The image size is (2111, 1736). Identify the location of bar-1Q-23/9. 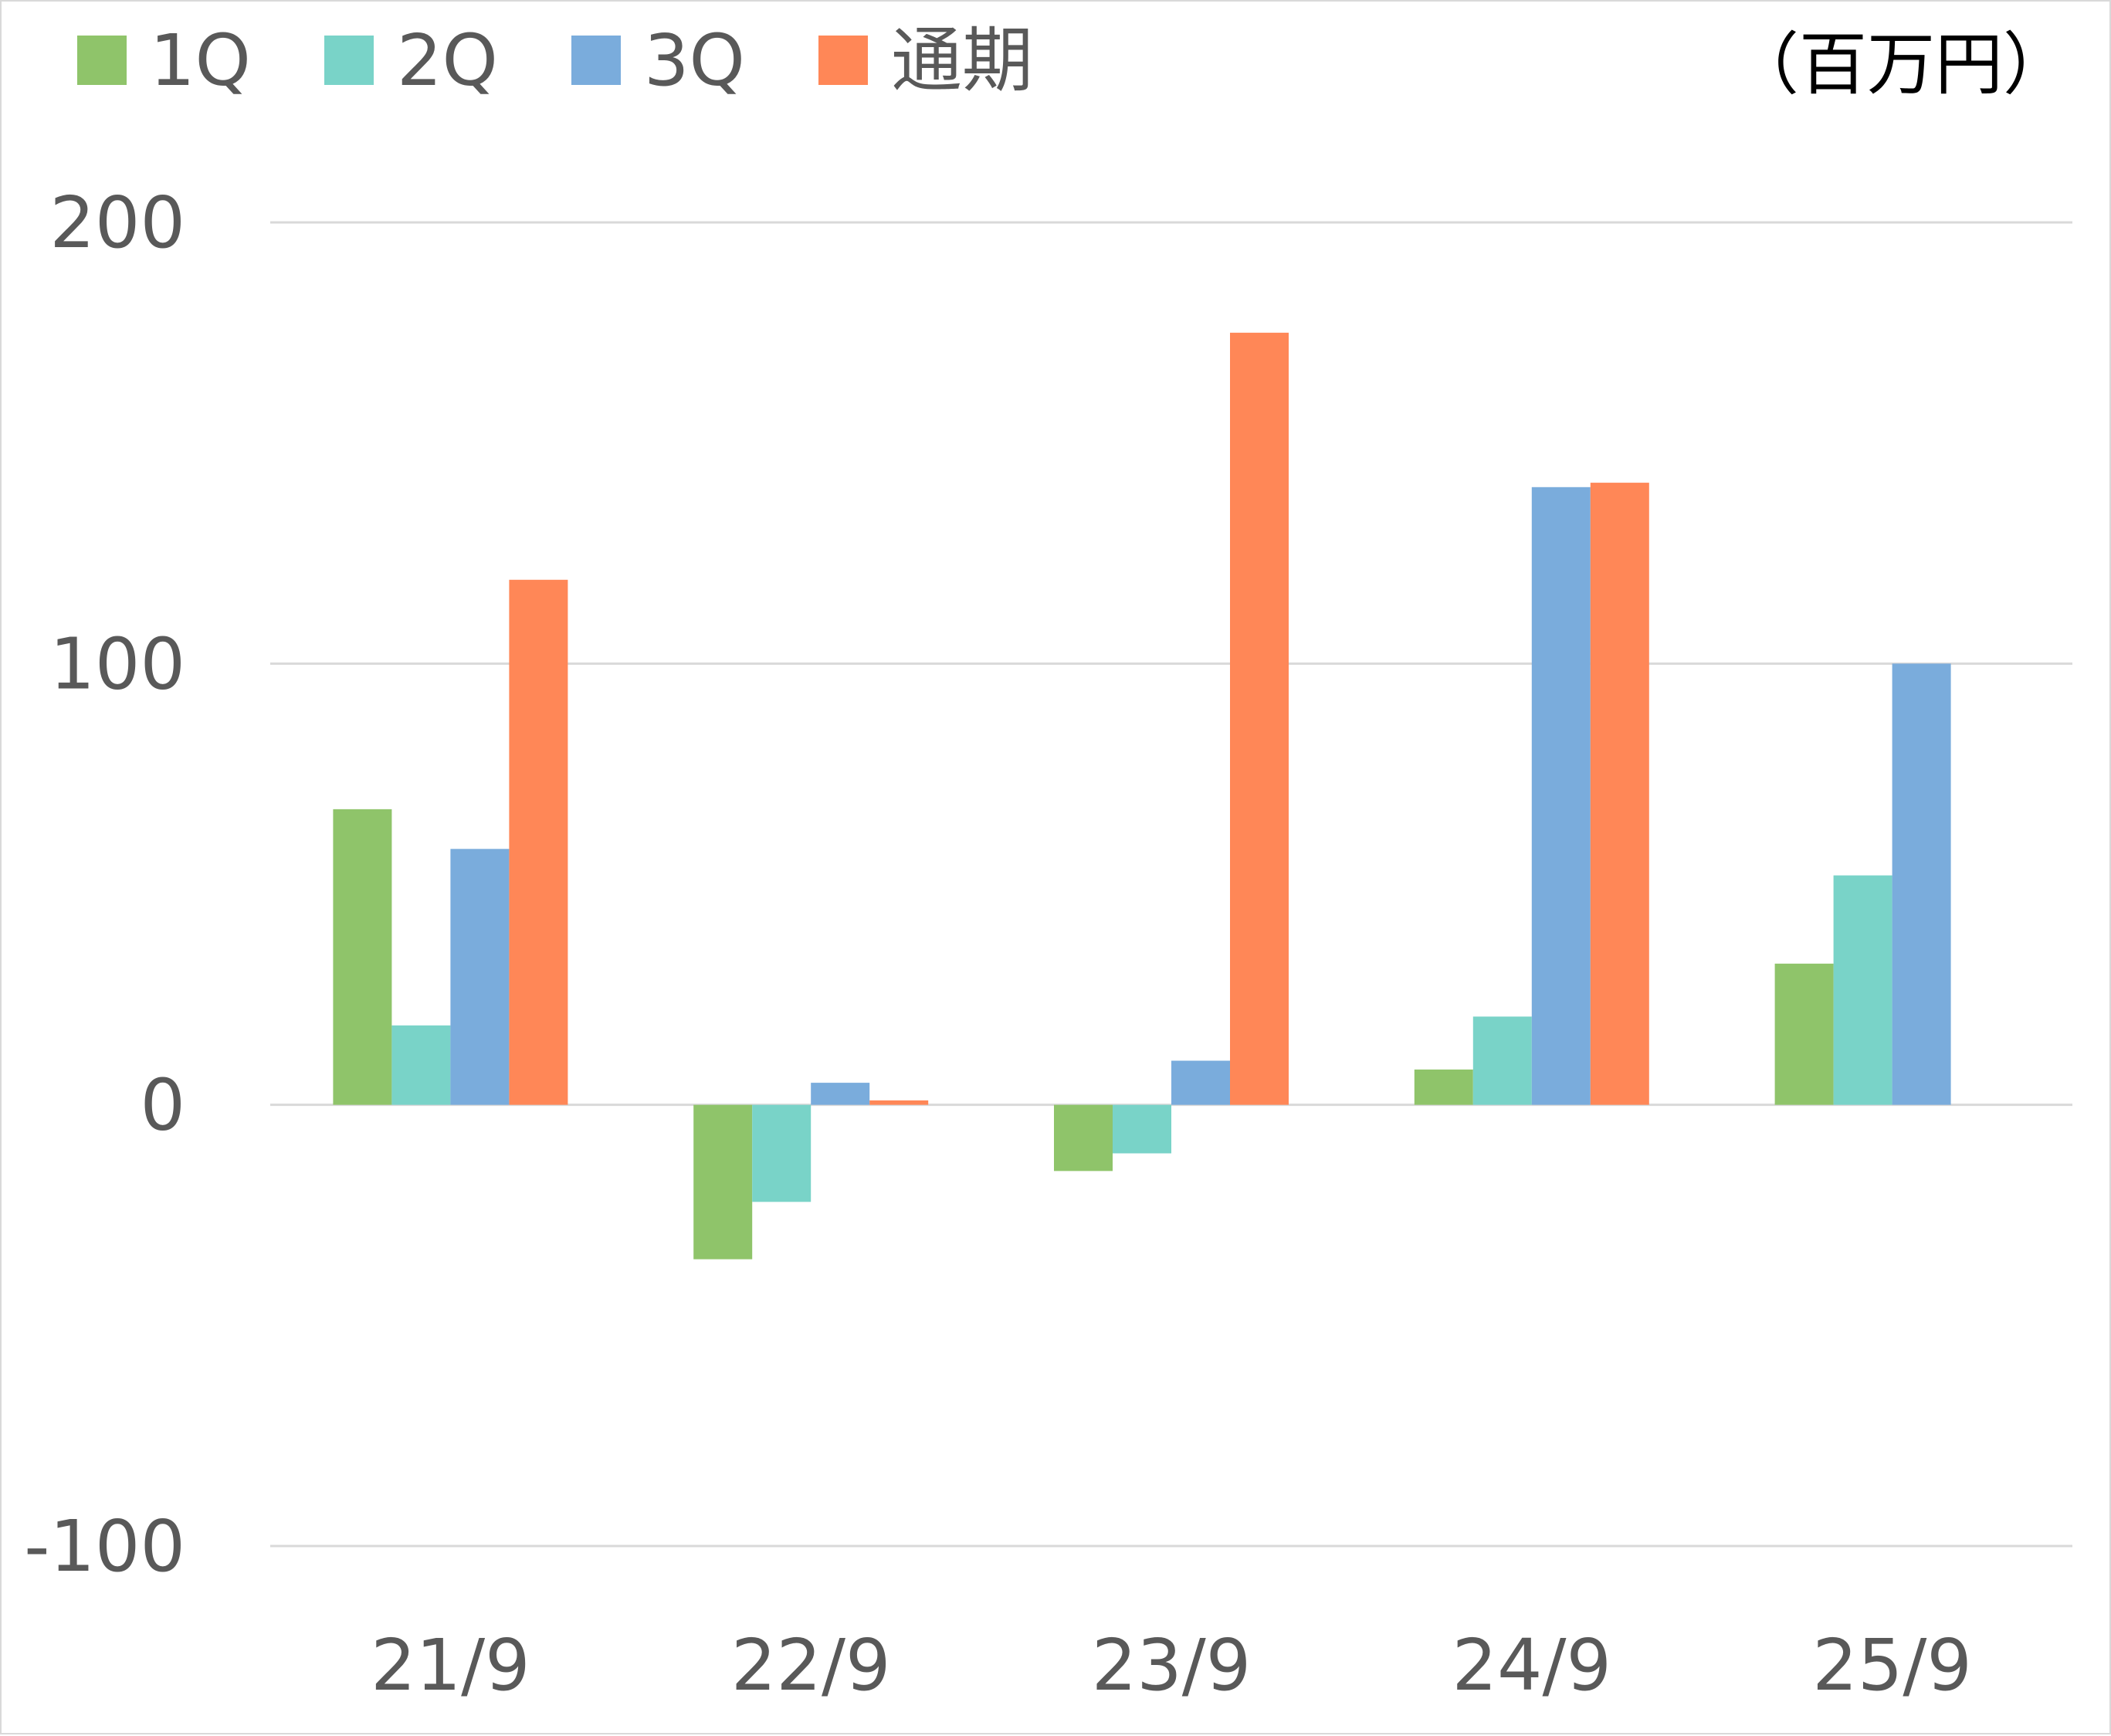
(1084, 1137).